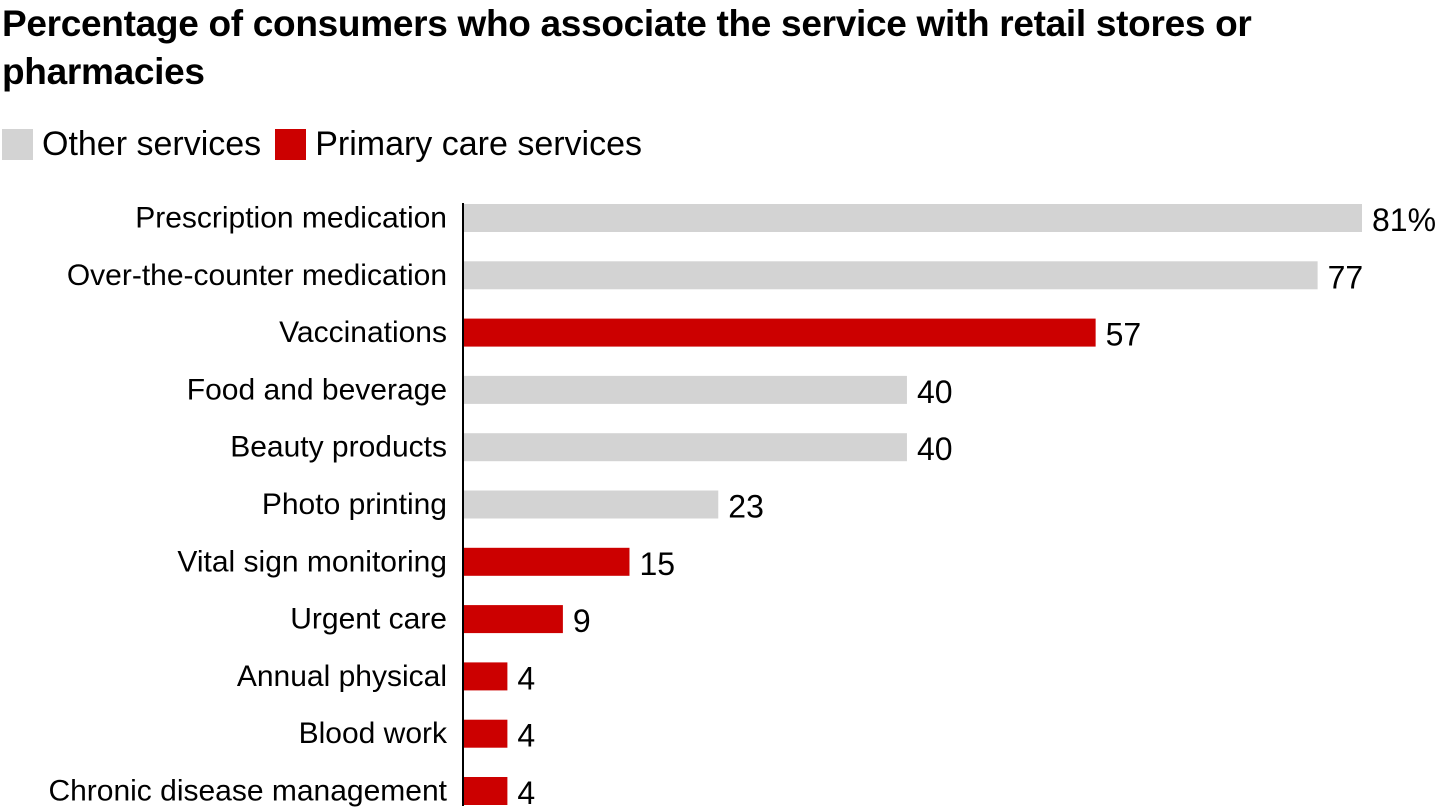 Image resolution: width=1440 pixels, height=810 pixels. I want to click on category-label: Chronic disease management, so click(247, 791).